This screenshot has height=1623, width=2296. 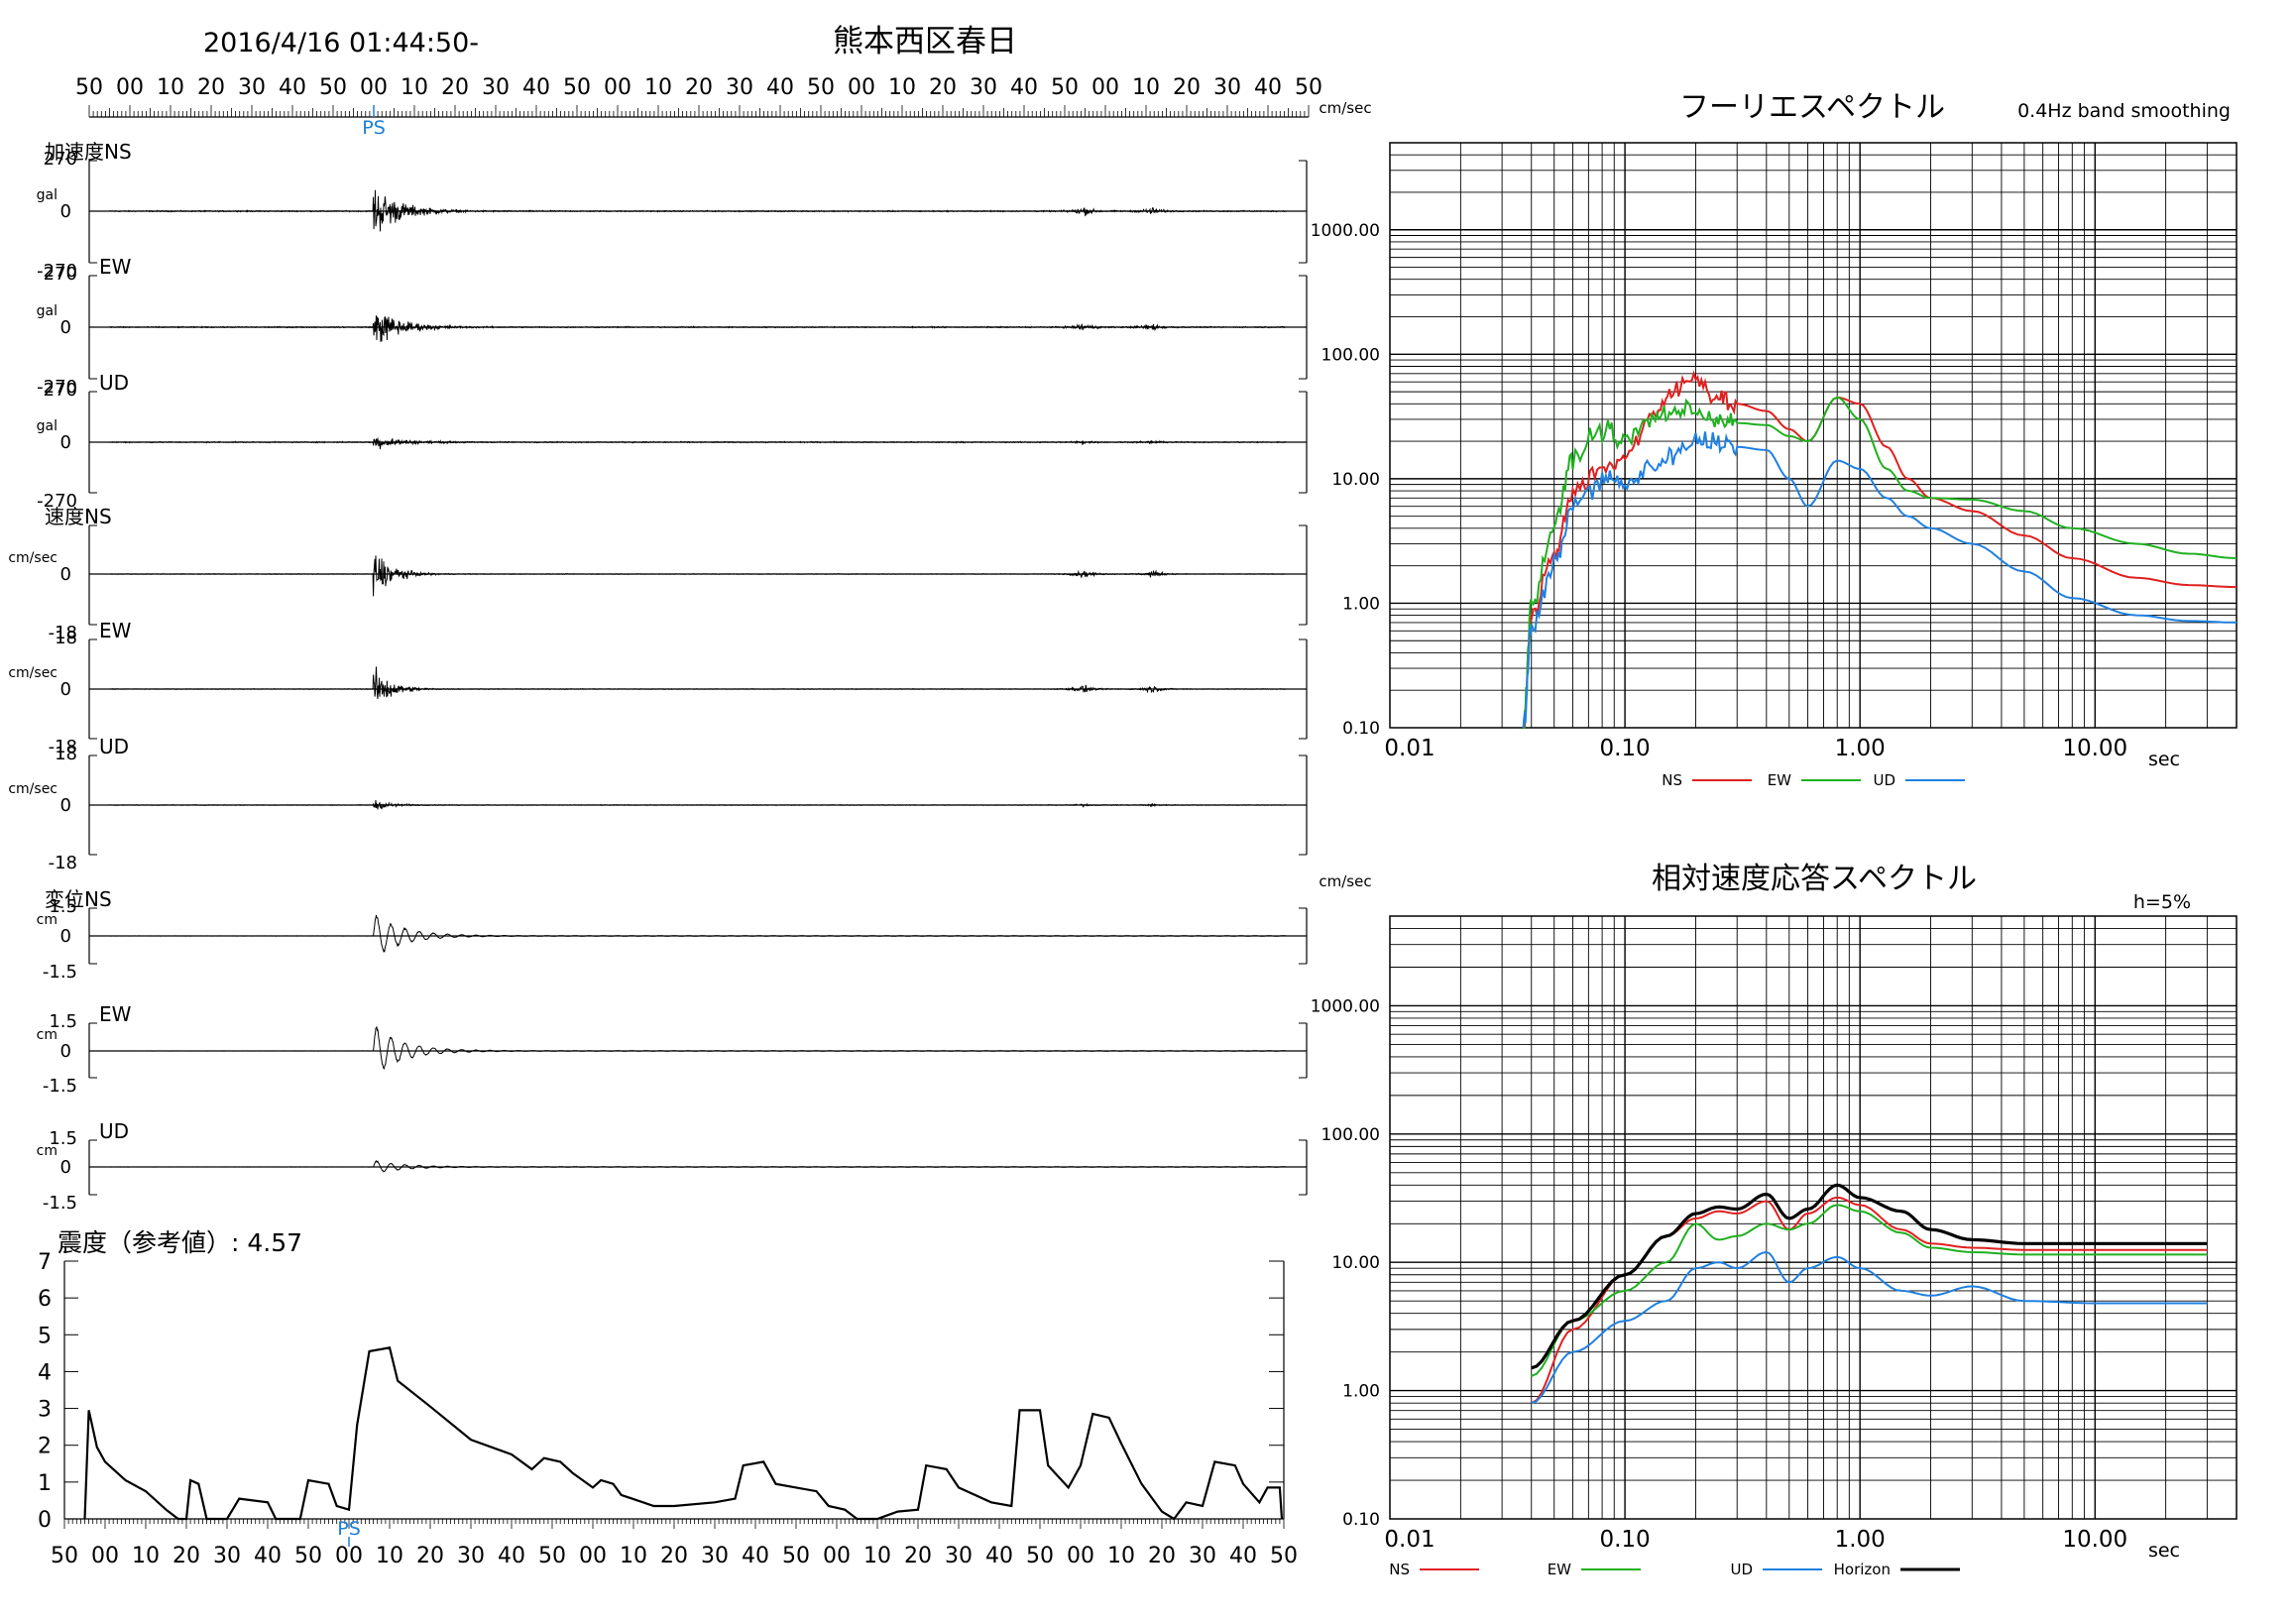 I want to click on waveform-panel: UD 1.5 0 -1.5 cm, so click(x=673, y=1166).